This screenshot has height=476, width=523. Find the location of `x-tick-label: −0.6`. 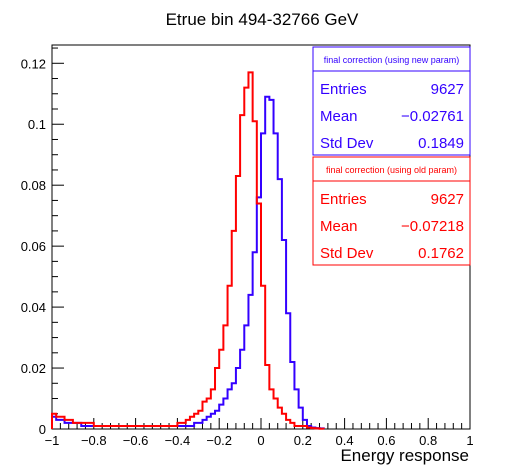

x-tick-label: −0.6 is located at coordinates (136, 440).